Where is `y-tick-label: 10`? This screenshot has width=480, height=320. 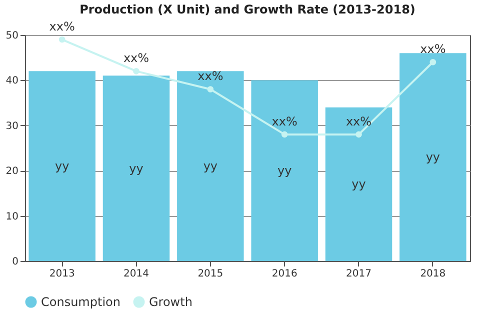
y-tick-label: 10 is located at coordinates (12, 216).